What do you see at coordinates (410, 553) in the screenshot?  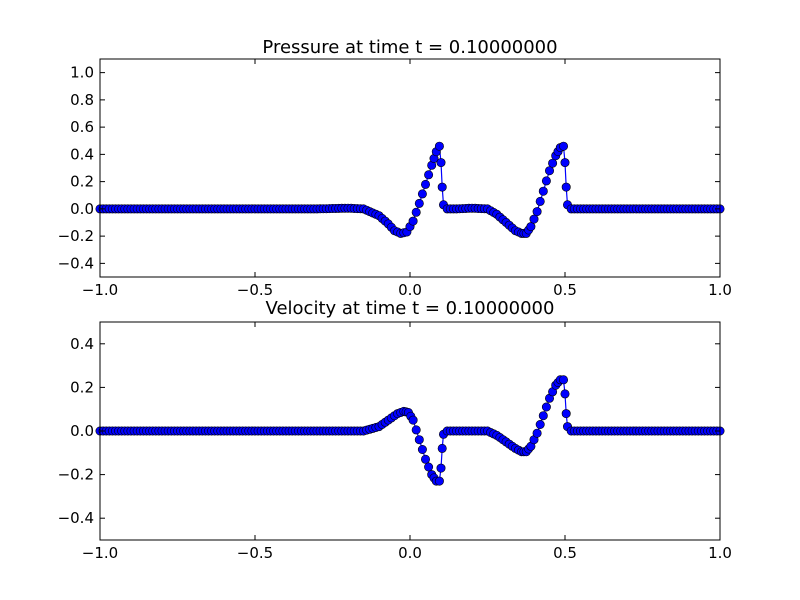 I see `velocity-xtick-label: 0.0` at bounding box center [410, 553].